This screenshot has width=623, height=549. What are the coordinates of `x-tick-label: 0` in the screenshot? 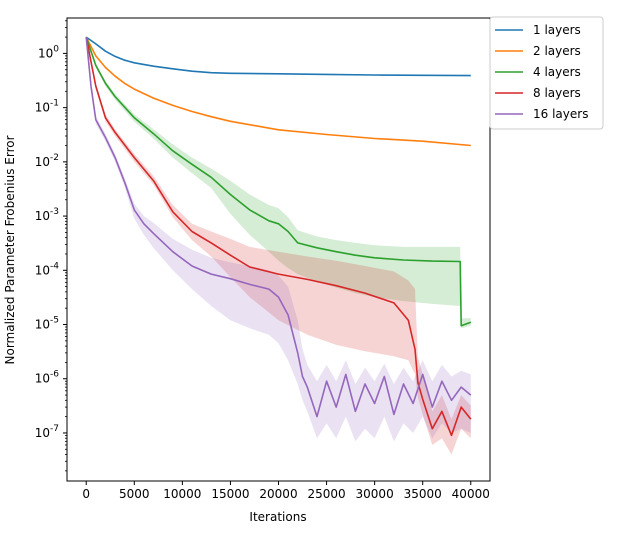 It's located at (86, 494).